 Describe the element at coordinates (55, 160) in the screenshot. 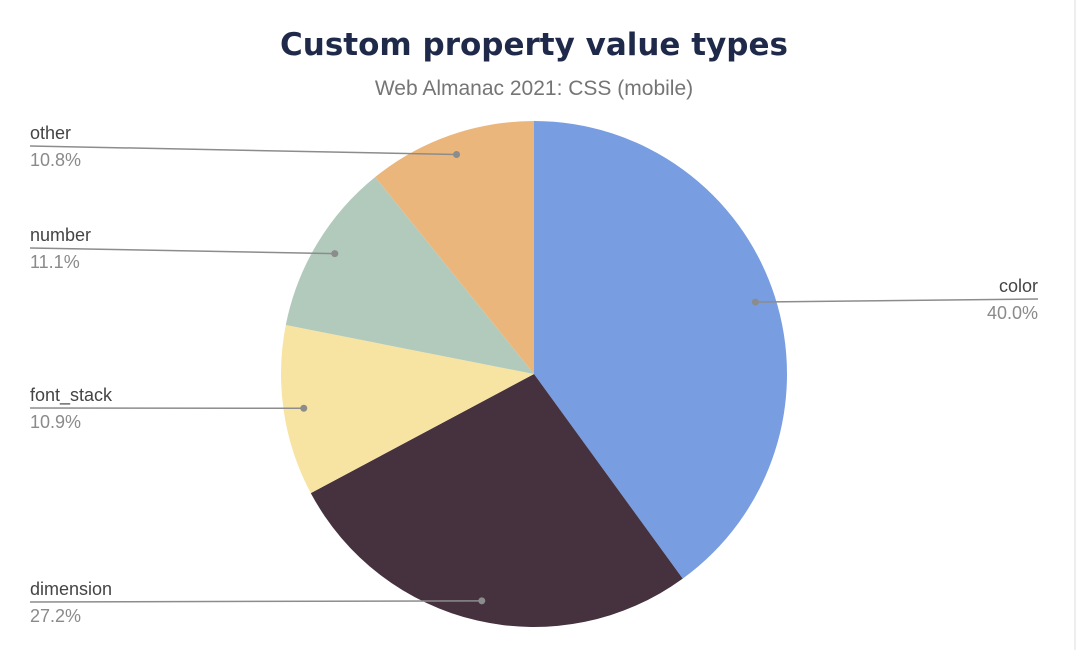

I see `slice-value-other: 10.8%` at that location.